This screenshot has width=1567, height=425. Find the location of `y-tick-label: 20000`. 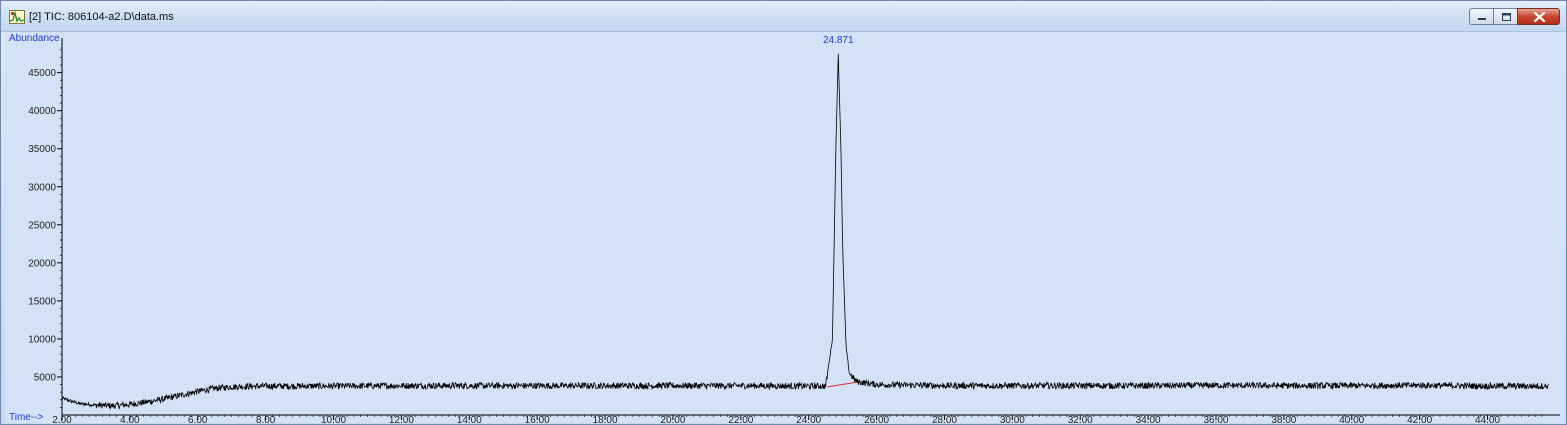

y-tick-label: 20000 is located at coordinates (42, 263).